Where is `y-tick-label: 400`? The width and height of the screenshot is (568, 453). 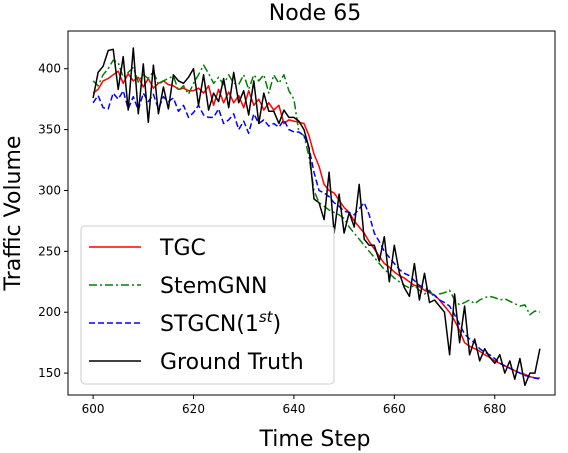
y-tick-label: 400 is located at coordinates (49, 69).